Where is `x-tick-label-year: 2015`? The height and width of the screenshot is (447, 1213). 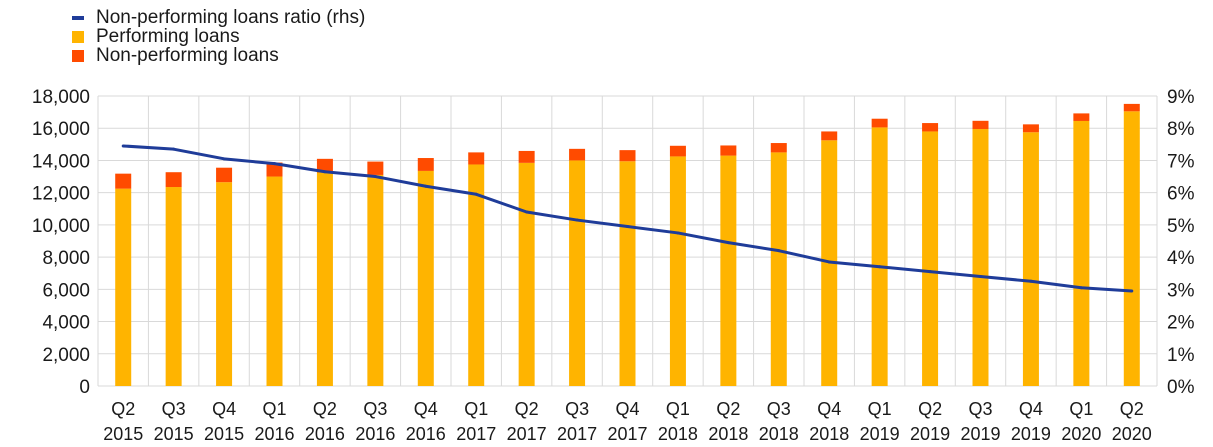
x-tick-label-year: 2015 is located at coordinates (123, 434).